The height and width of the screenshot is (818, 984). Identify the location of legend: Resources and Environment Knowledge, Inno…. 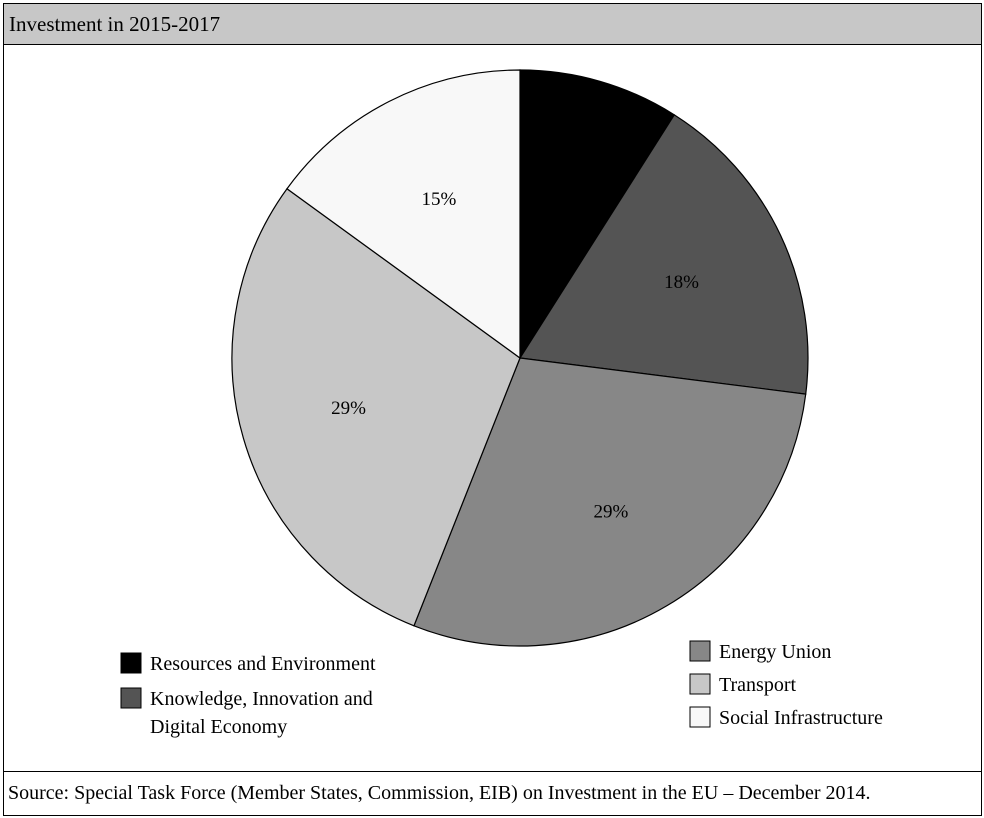
(501, 689).